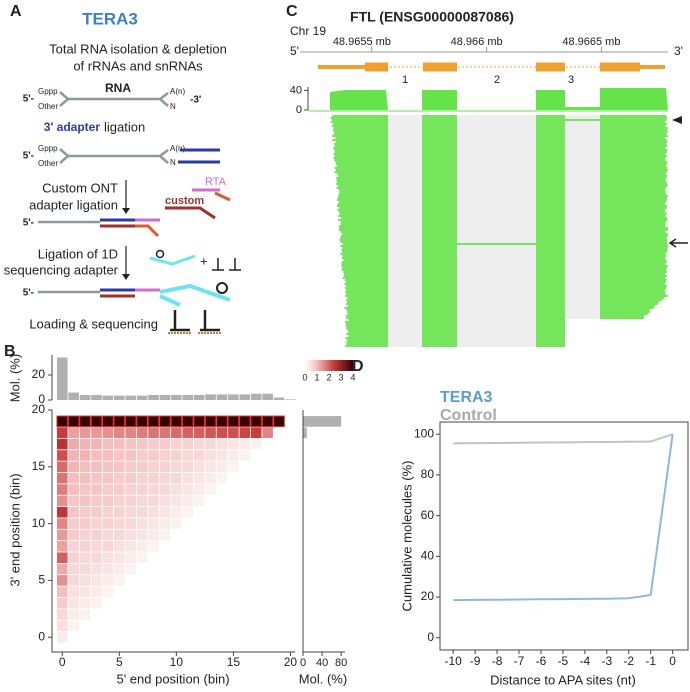  What do you see at coordinates (80, 187) in the screenshot?
I see `step-text: Custom ONT` at bounding box center [80, 187].